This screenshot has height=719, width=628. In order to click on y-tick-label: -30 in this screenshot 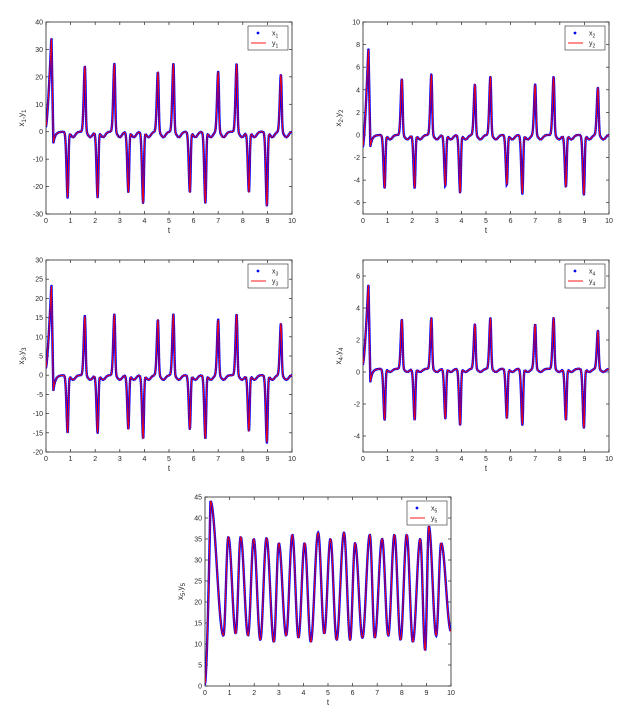, I will do `click(38, 215)`.